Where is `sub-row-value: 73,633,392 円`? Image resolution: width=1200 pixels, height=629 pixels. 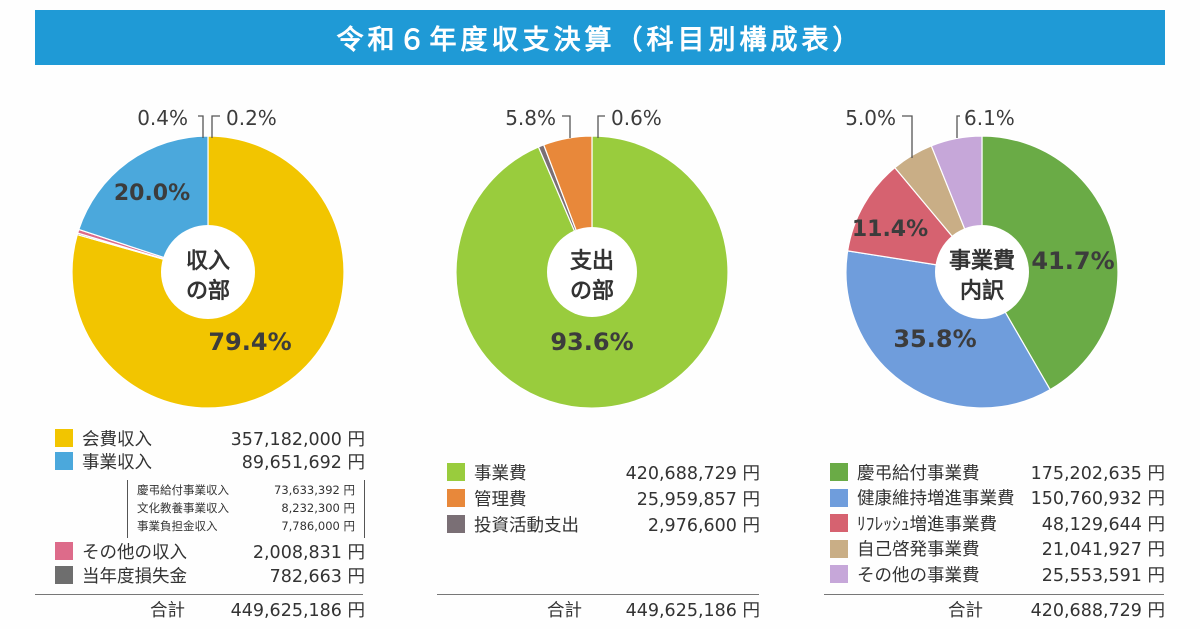
sub-row-value: 73,633,392 円 is located at coordinates (314, 490).